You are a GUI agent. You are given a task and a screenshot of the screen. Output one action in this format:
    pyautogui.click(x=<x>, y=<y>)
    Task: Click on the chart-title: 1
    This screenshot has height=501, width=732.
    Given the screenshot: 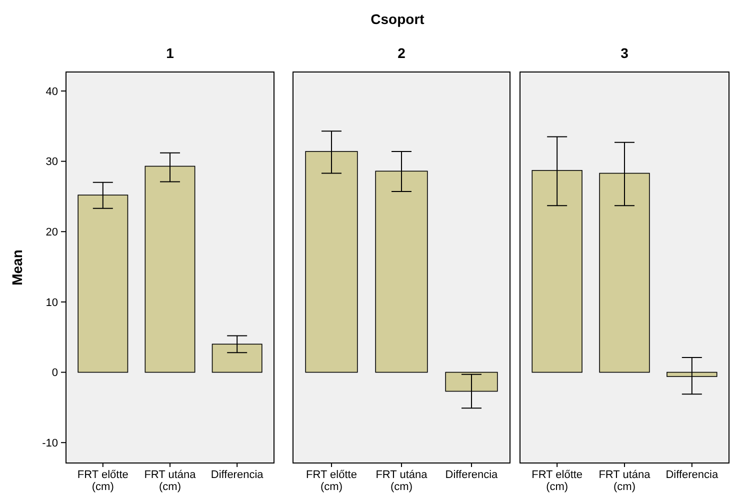 What is the action you would take?
    pyautogui.click(x=170, y=53)
    